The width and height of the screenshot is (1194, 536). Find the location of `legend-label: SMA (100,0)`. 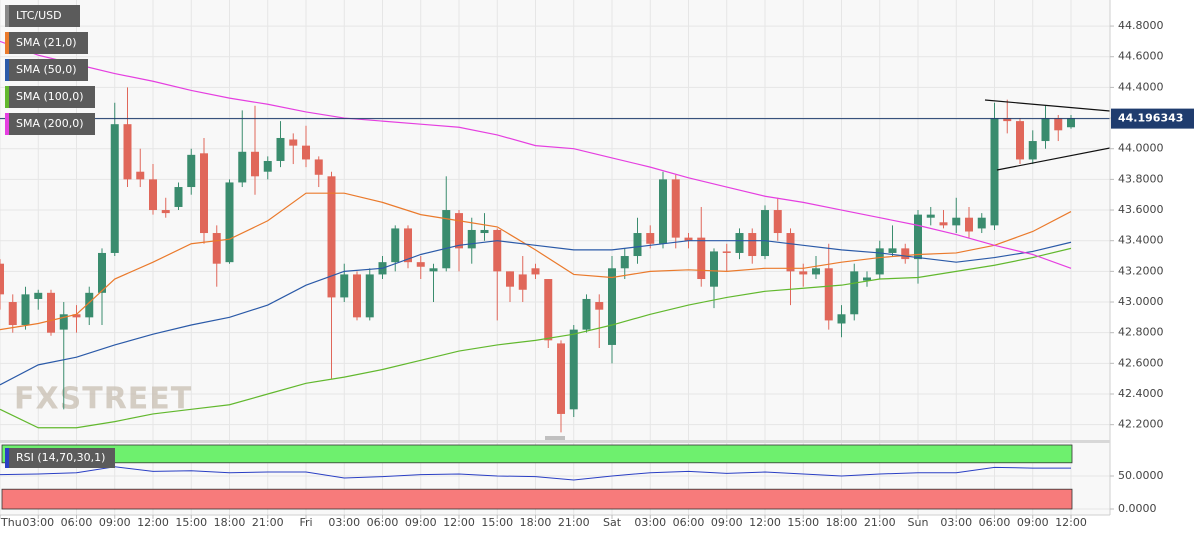

legend-label: SMA (100,0) is located at coordinates (50, 96).